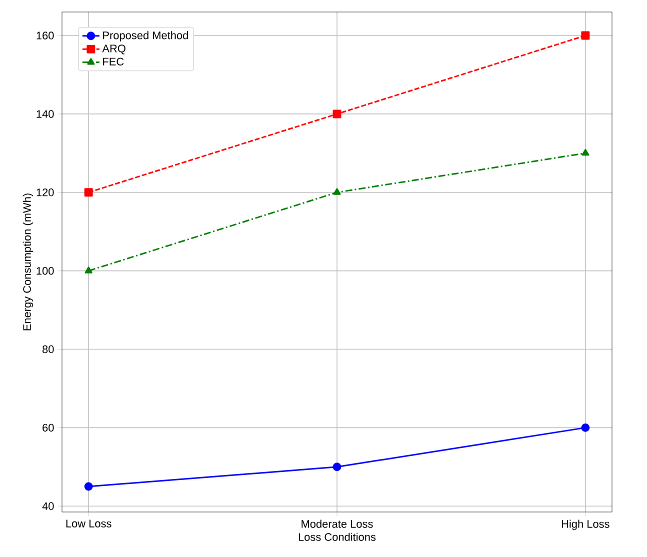 Image resolution: width=647 pixels, height=557 pixels. I want to click on x-axis-title: Loss Conditions, so click(337, 536).